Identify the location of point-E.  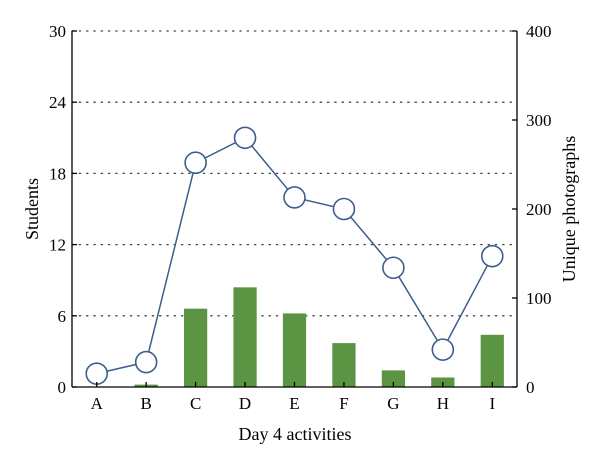
(294, 197).